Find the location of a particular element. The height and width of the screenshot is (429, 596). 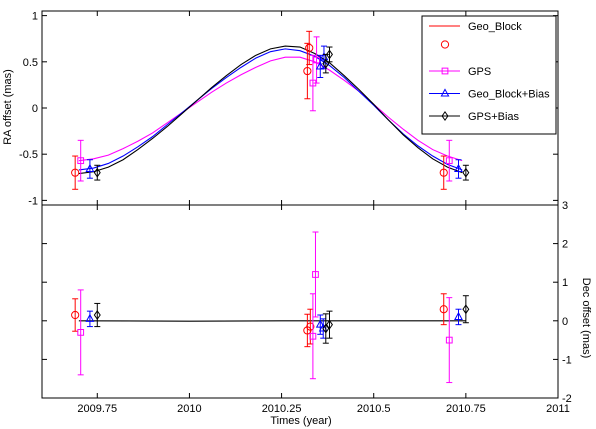

legend-marker-geo-block is located at coordinates (445, 44).